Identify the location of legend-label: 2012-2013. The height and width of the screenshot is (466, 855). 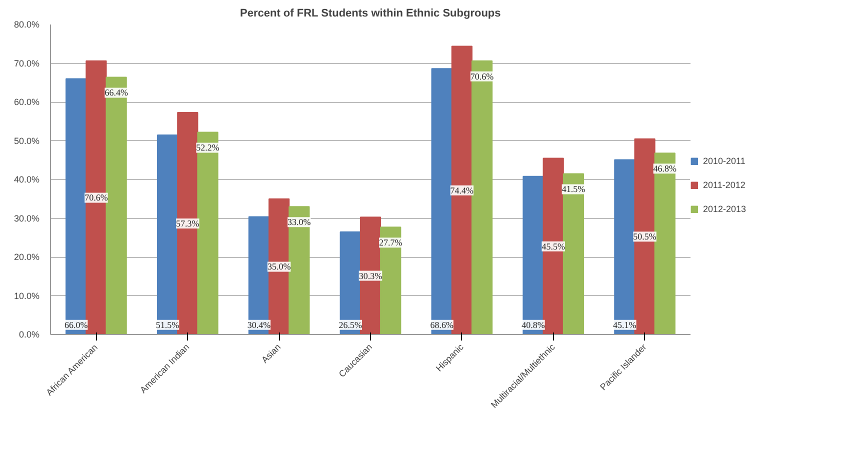
(724, 209).